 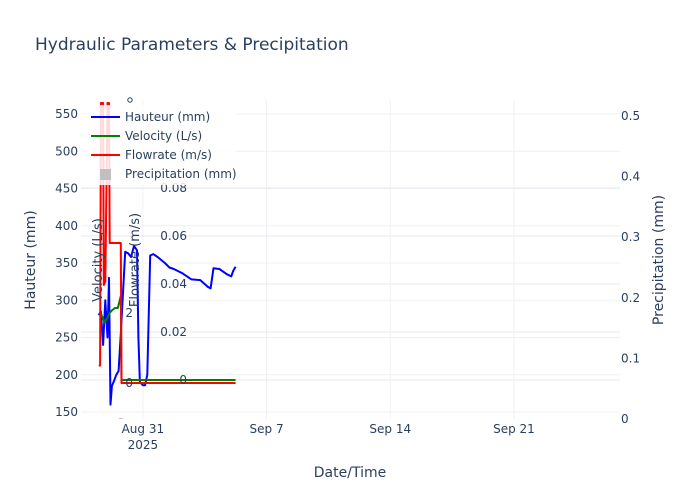 What do you see at coordinates (390, 429) in the screenshot?
I see `x-tick-label: Sep 14` at bounding box center [390, 429].